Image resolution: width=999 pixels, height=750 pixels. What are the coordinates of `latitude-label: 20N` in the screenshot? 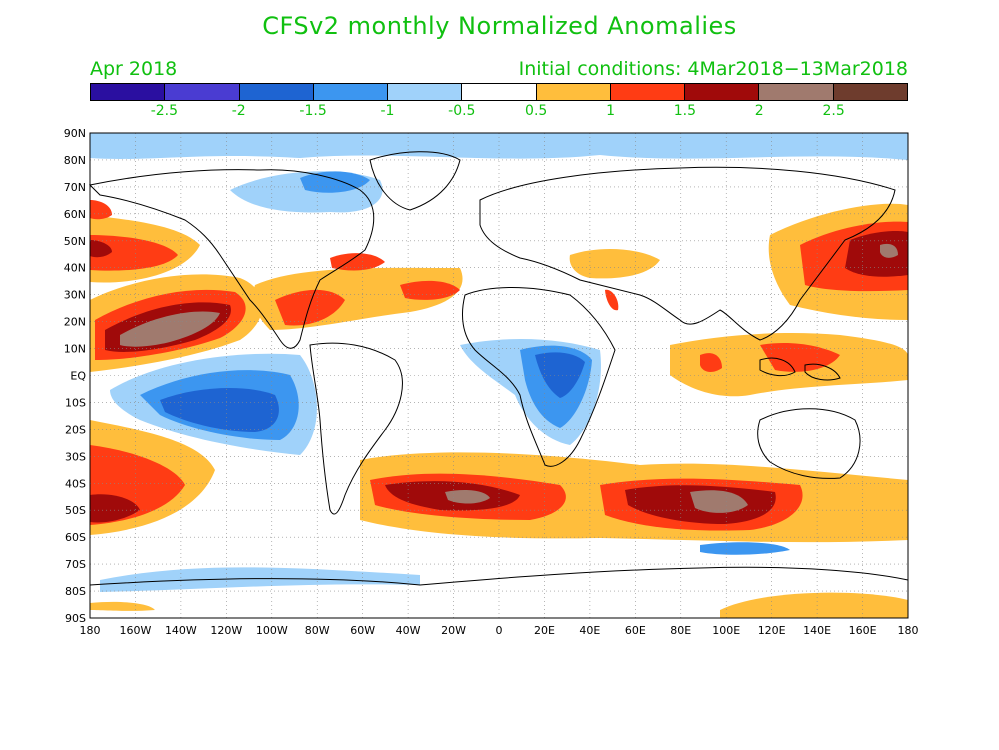 It's located at (75, 322).